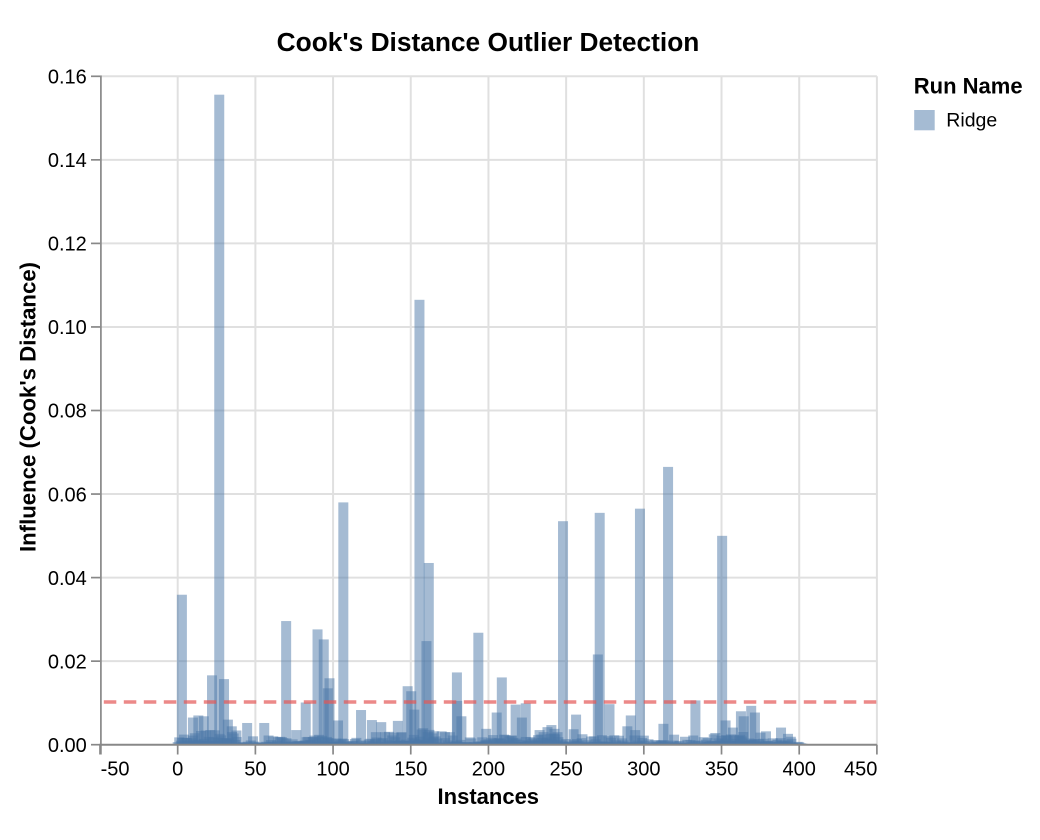 This screenshot has height=840, width=1040. Describe the element at coordinates (255, 770) in the screenshot. I see `svg-text: 50` at that location.